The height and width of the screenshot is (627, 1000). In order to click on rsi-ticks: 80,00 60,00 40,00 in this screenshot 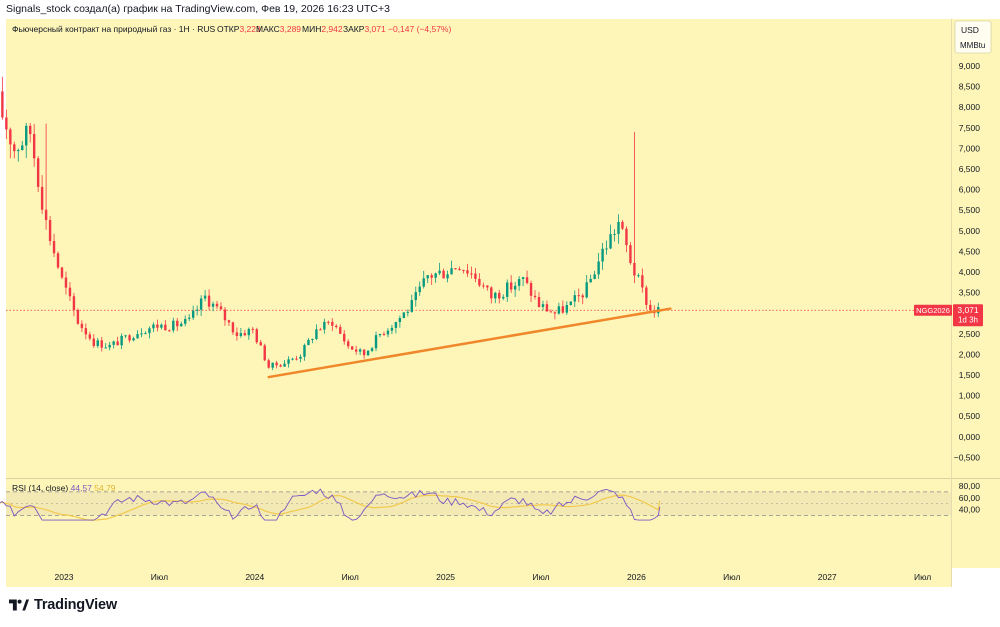, I will do `click(970, 498)`.